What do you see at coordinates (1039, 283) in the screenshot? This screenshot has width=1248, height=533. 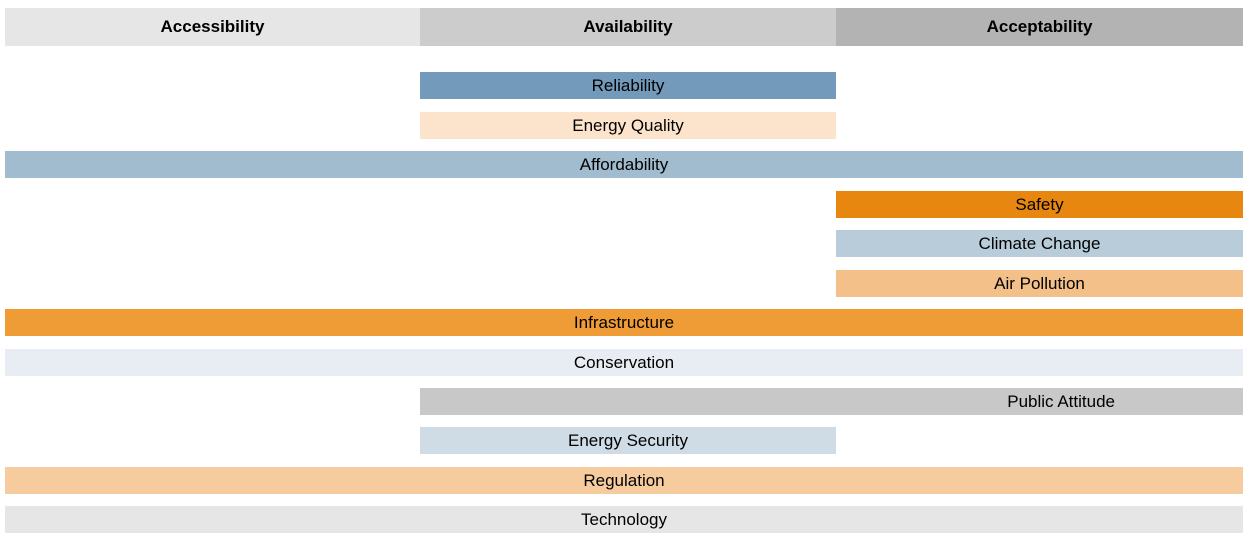 I see `bar: Air Pollution` at bounding box center [1039, 283].